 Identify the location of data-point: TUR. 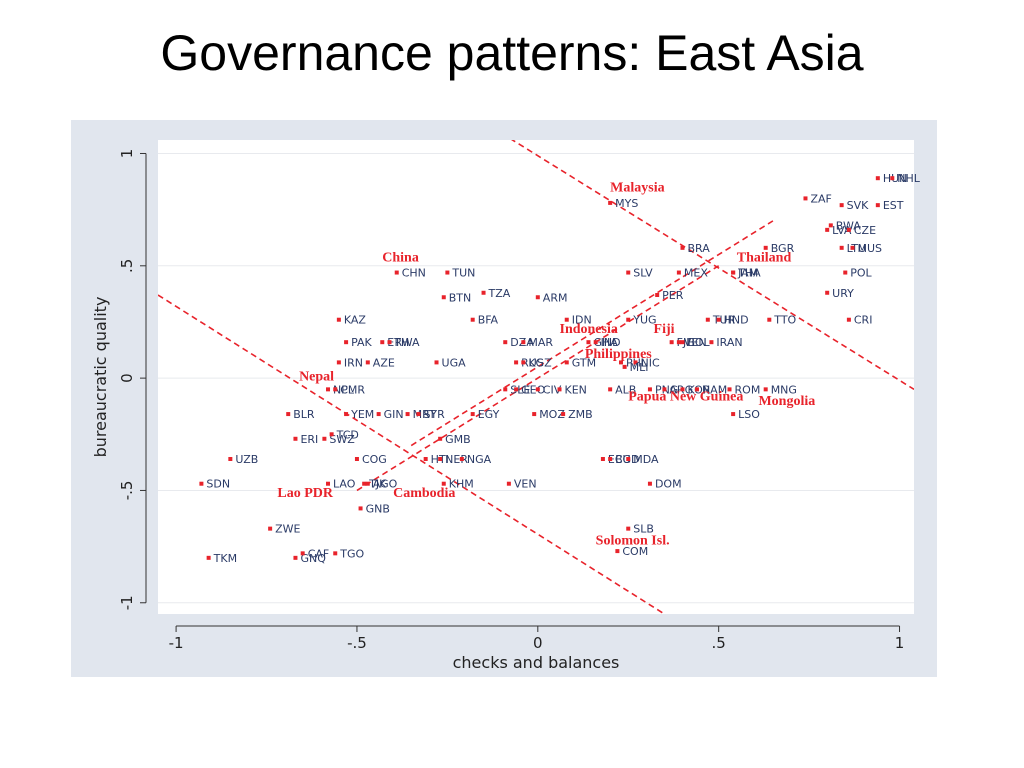
(720, 320).